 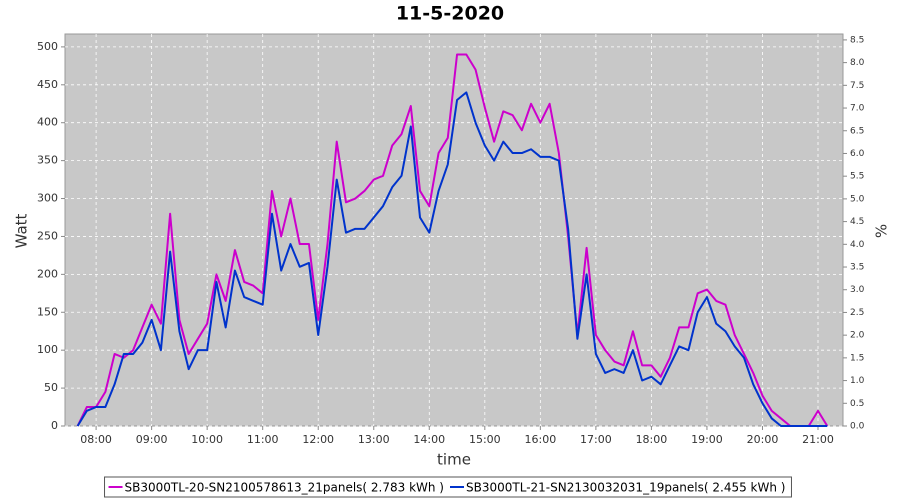 What do you see at coordinates (374, 439) in the screenshot?
I see `x-tick-label: 13:00` at bounding box center [374, 439].